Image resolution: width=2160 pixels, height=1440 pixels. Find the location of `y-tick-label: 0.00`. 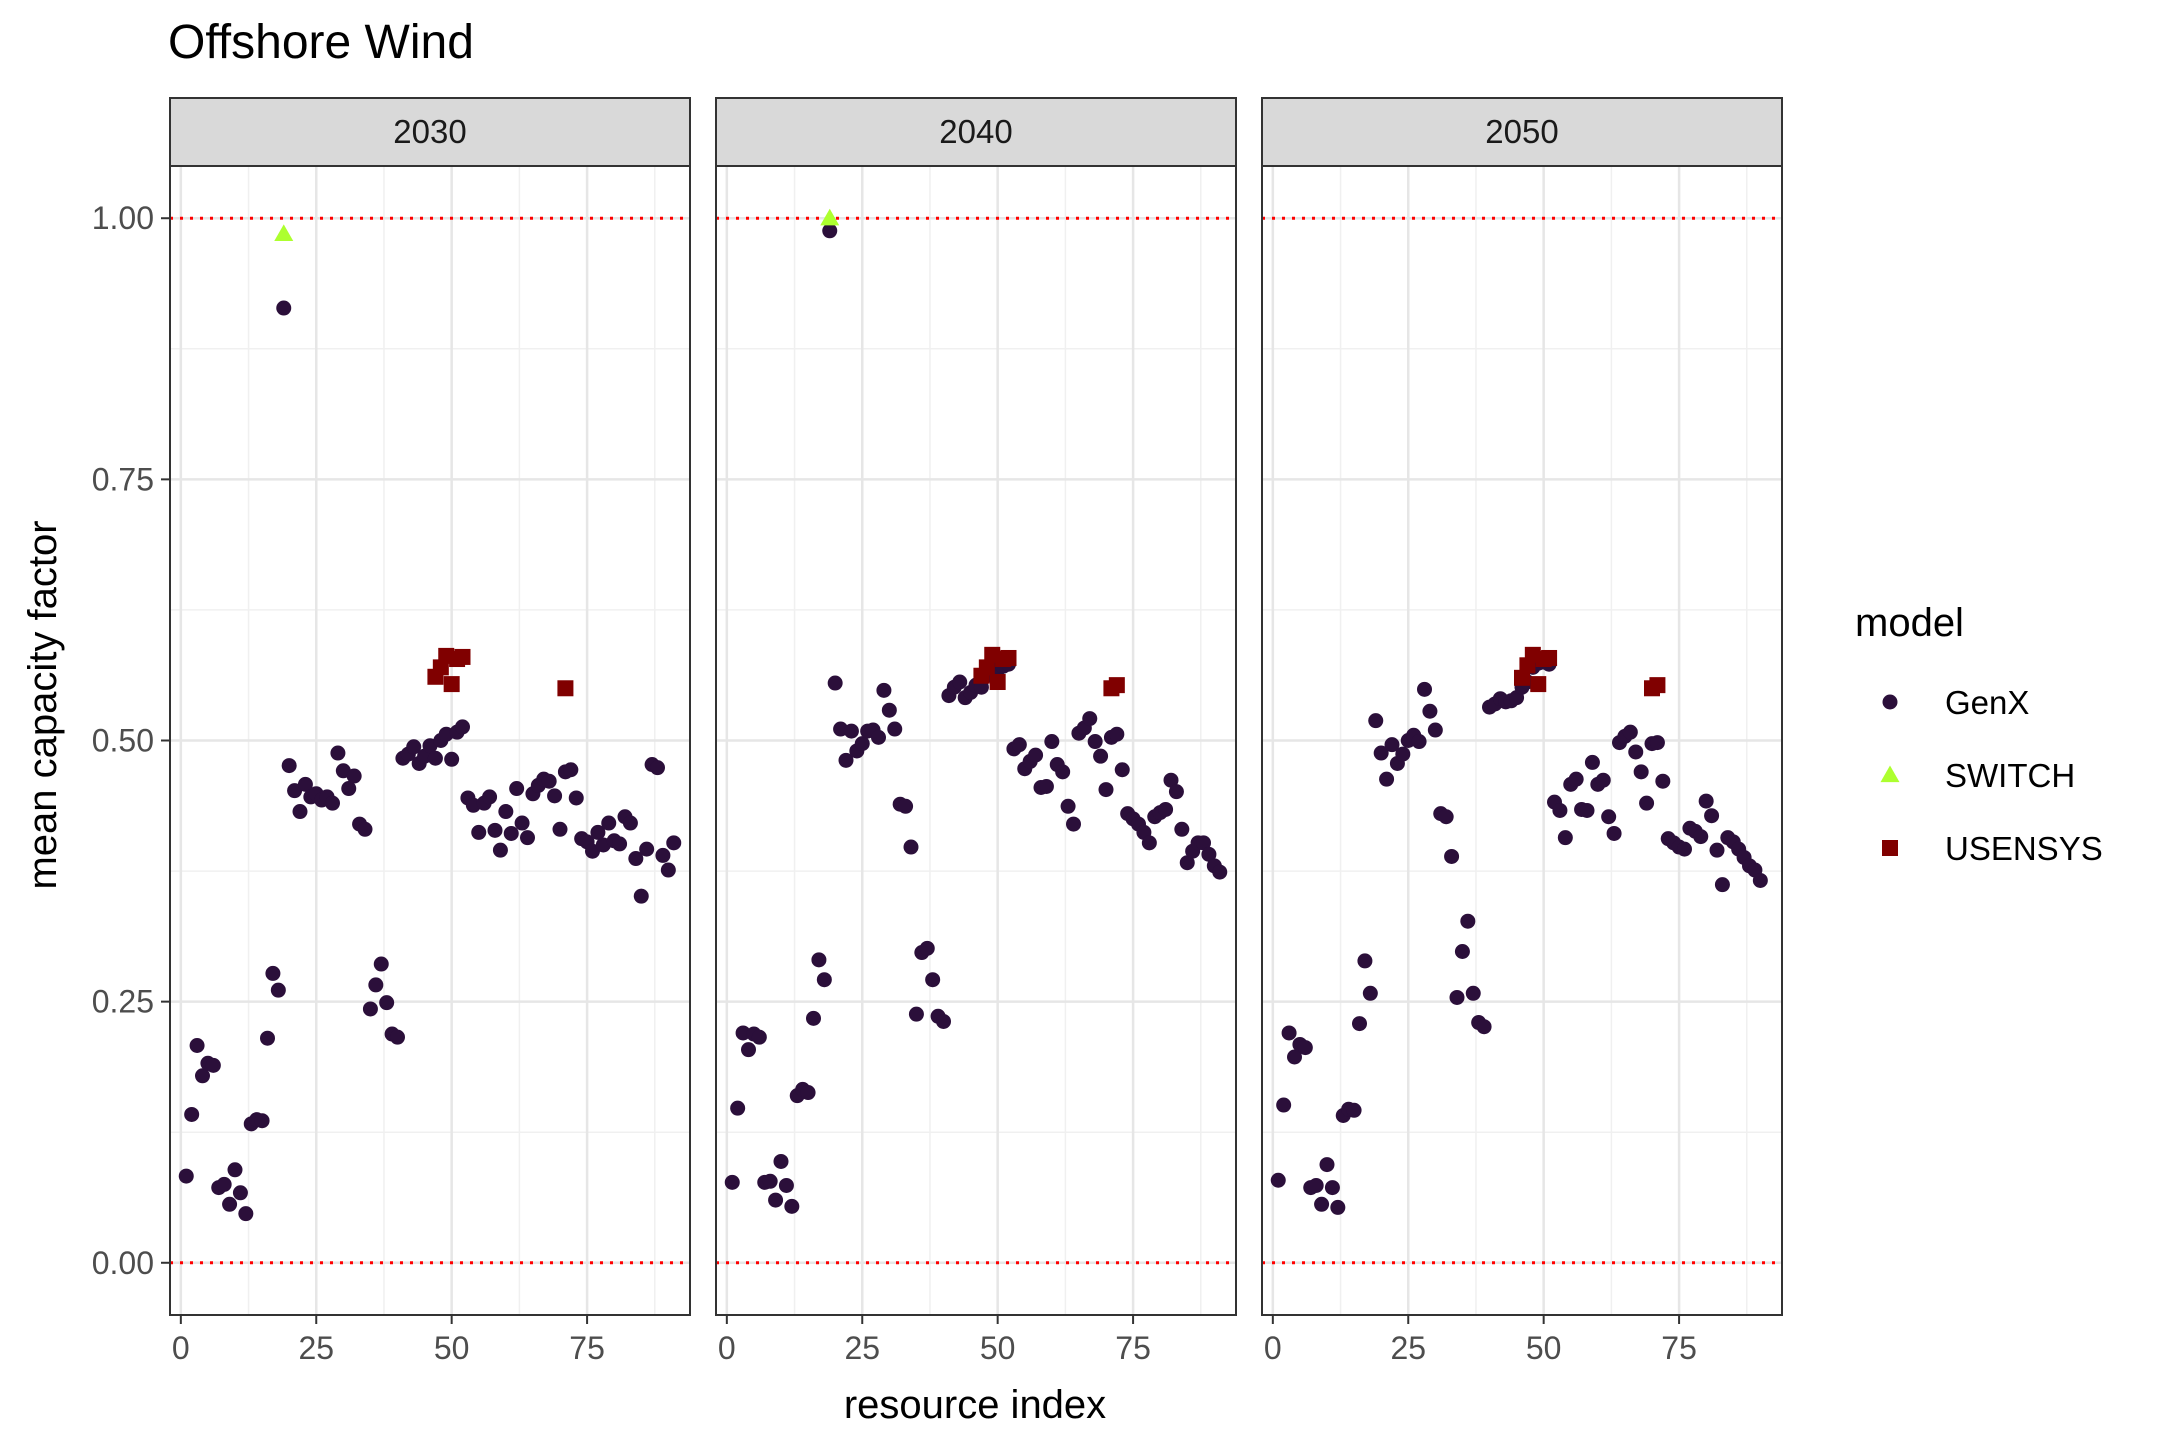

y-tick-label: 0.00 is located at coordinates (123, 1263).